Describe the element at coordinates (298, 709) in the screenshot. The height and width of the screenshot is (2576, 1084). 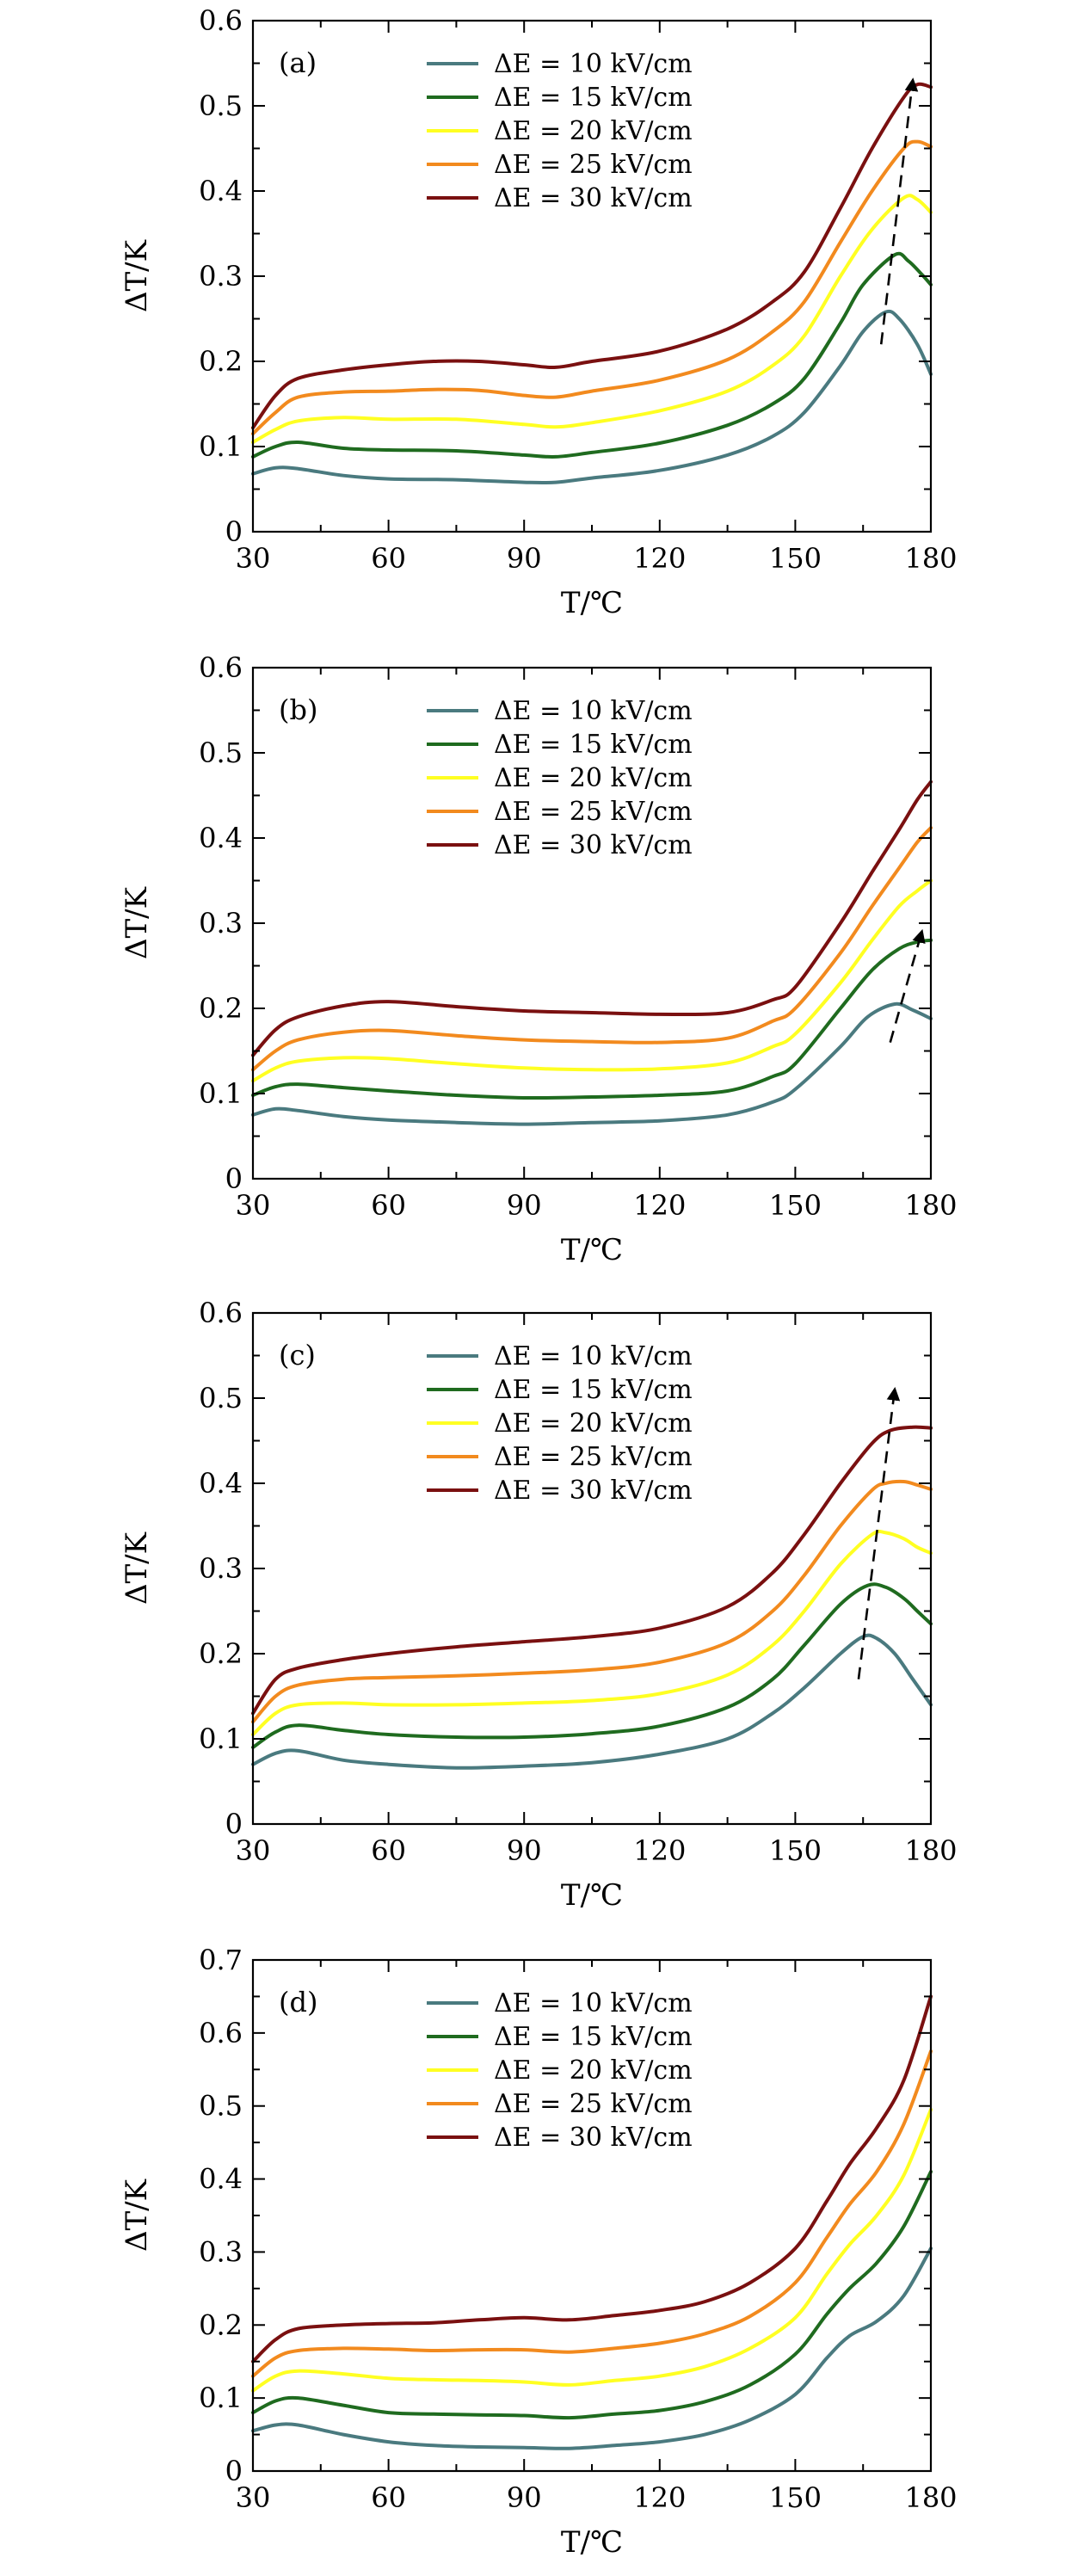
I see `panel-label: (b)` at that location.